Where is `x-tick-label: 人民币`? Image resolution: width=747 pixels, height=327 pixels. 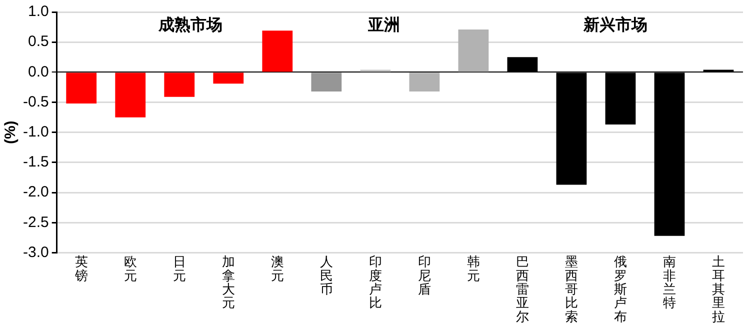
x-tick-label: 人民币 is located at coordinates (326, 275).